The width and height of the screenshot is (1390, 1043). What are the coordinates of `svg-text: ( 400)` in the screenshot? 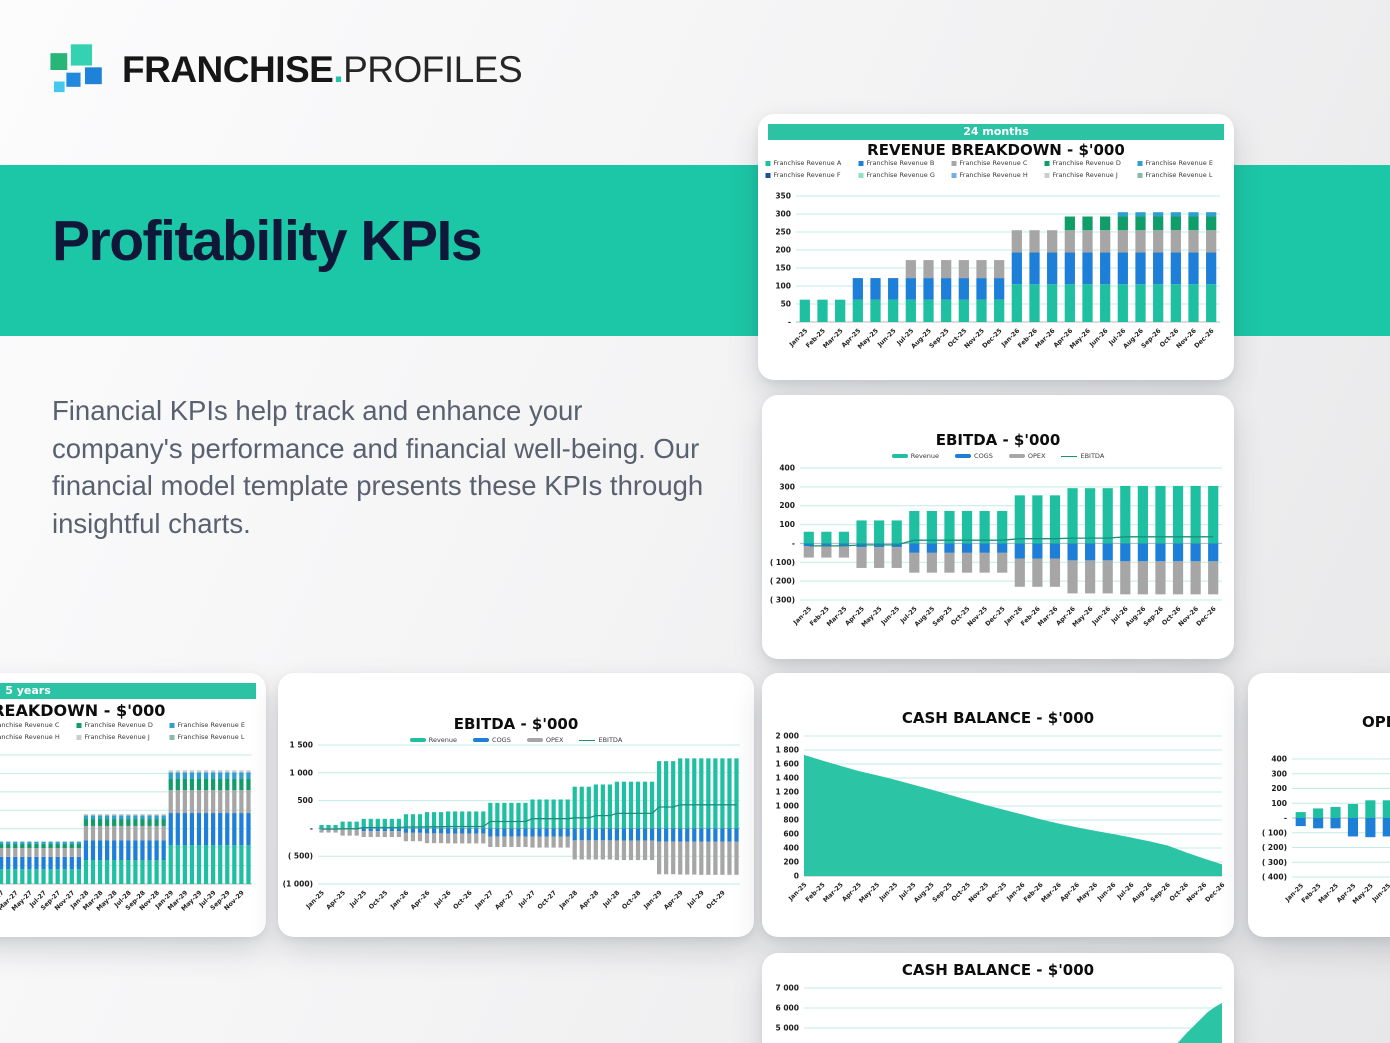 It's located at (1274, 877).